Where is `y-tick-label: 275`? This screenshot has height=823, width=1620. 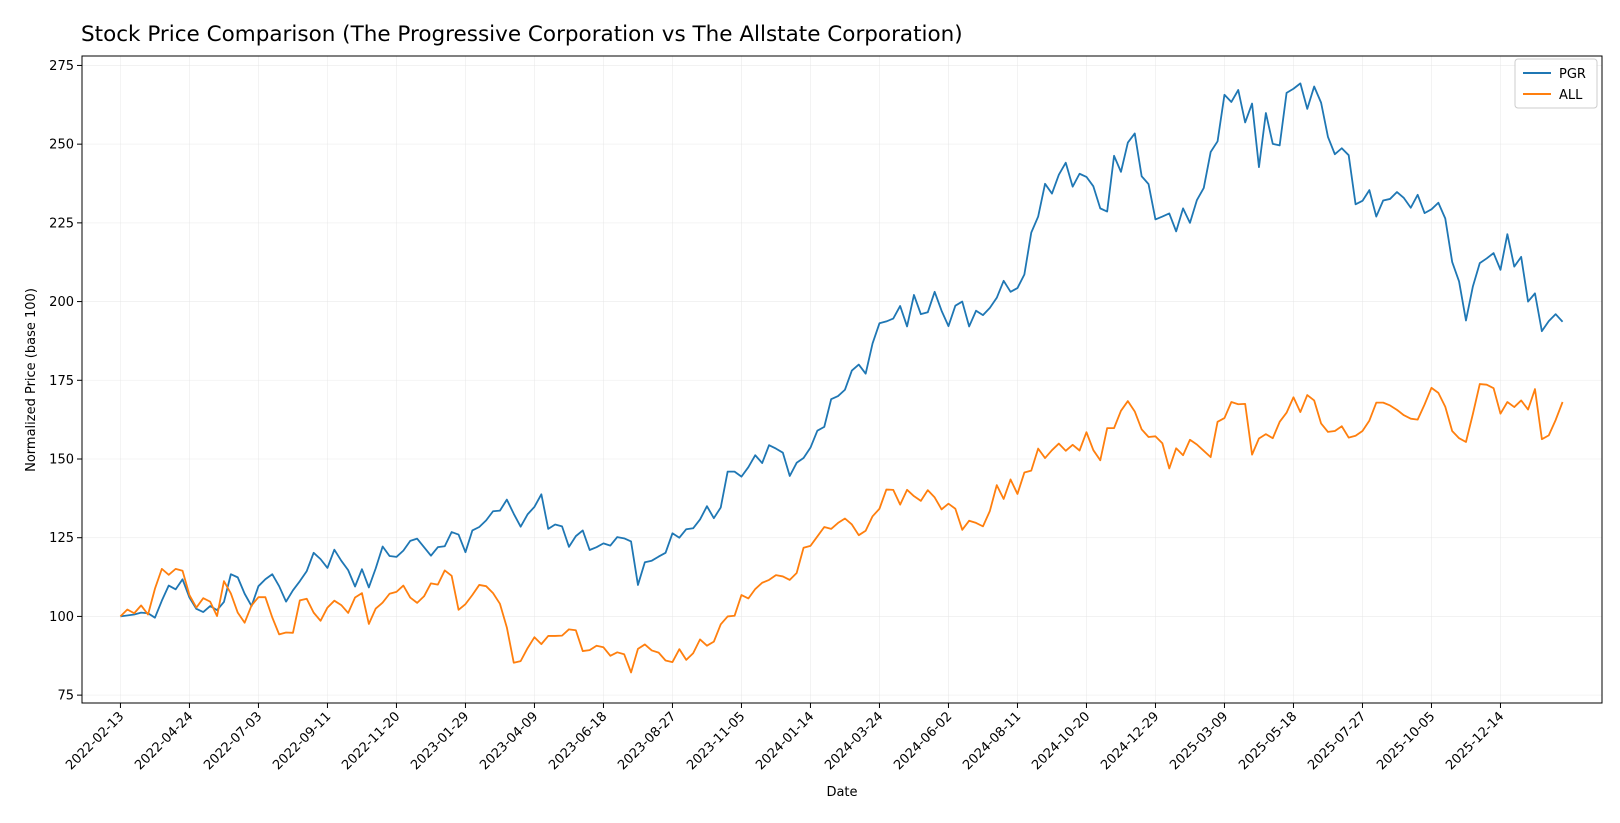
y-tick-label: 275 is located at coordinates (61, 66).